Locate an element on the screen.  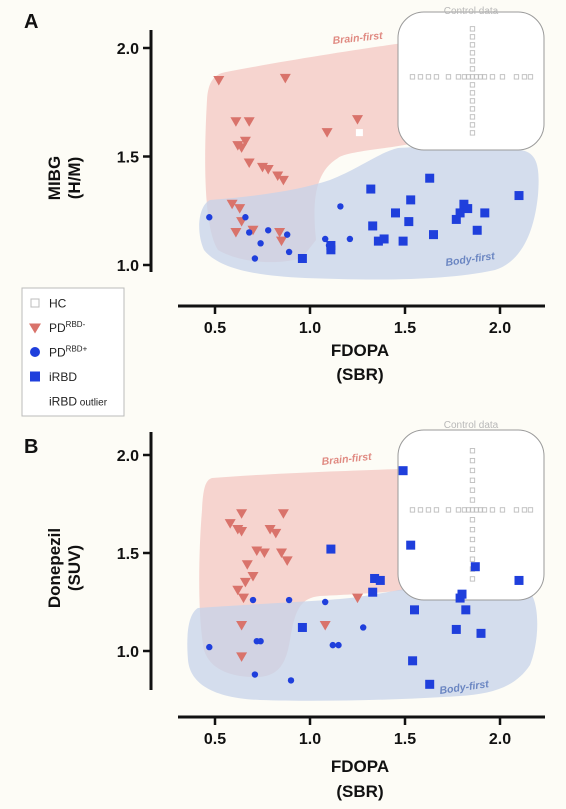
control-data-label: Control data is located at coordinates (471, 11).